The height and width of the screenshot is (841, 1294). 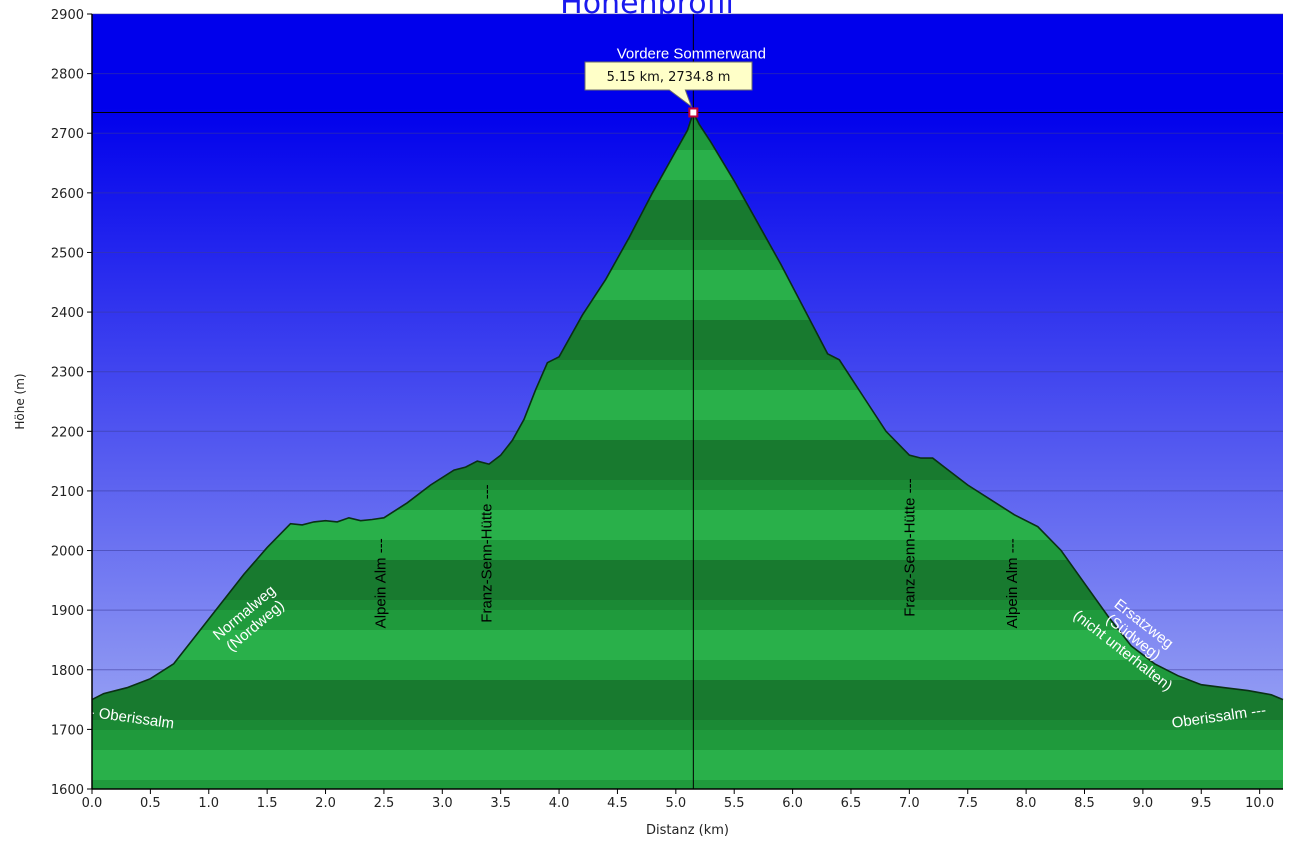 I want to click on y-tick-label: 2900, so click(x=67, y=15).